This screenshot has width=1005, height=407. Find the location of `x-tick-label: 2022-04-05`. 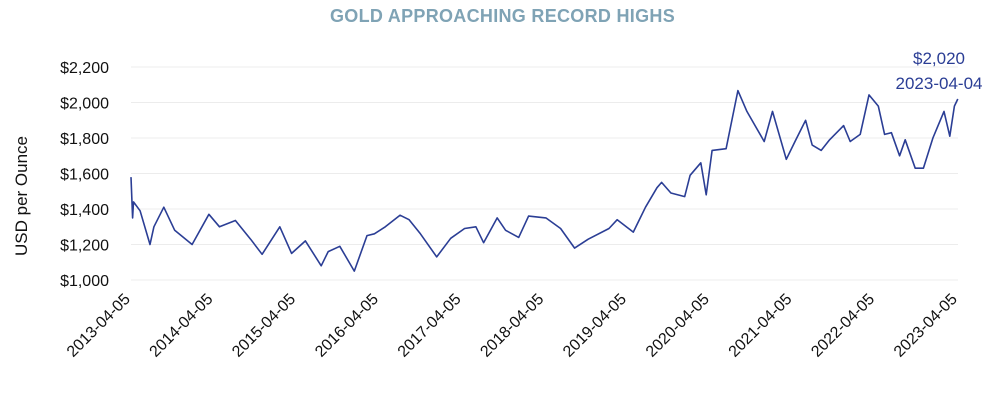

x-tick-label: 2022-04-05 is located at coordinates (843, 326).